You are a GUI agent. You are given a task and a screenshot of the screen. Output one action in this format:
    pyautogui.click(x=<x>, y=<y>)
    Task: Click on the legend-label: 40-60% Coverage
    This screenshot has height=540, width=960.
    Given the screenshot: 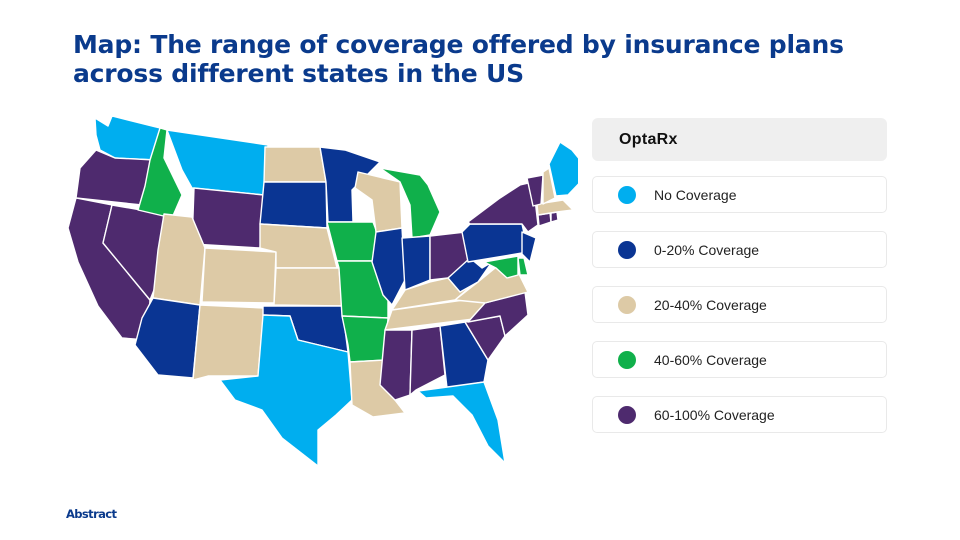 What is the action you would take?
    pyautogui.click(x=710, y=359)
    